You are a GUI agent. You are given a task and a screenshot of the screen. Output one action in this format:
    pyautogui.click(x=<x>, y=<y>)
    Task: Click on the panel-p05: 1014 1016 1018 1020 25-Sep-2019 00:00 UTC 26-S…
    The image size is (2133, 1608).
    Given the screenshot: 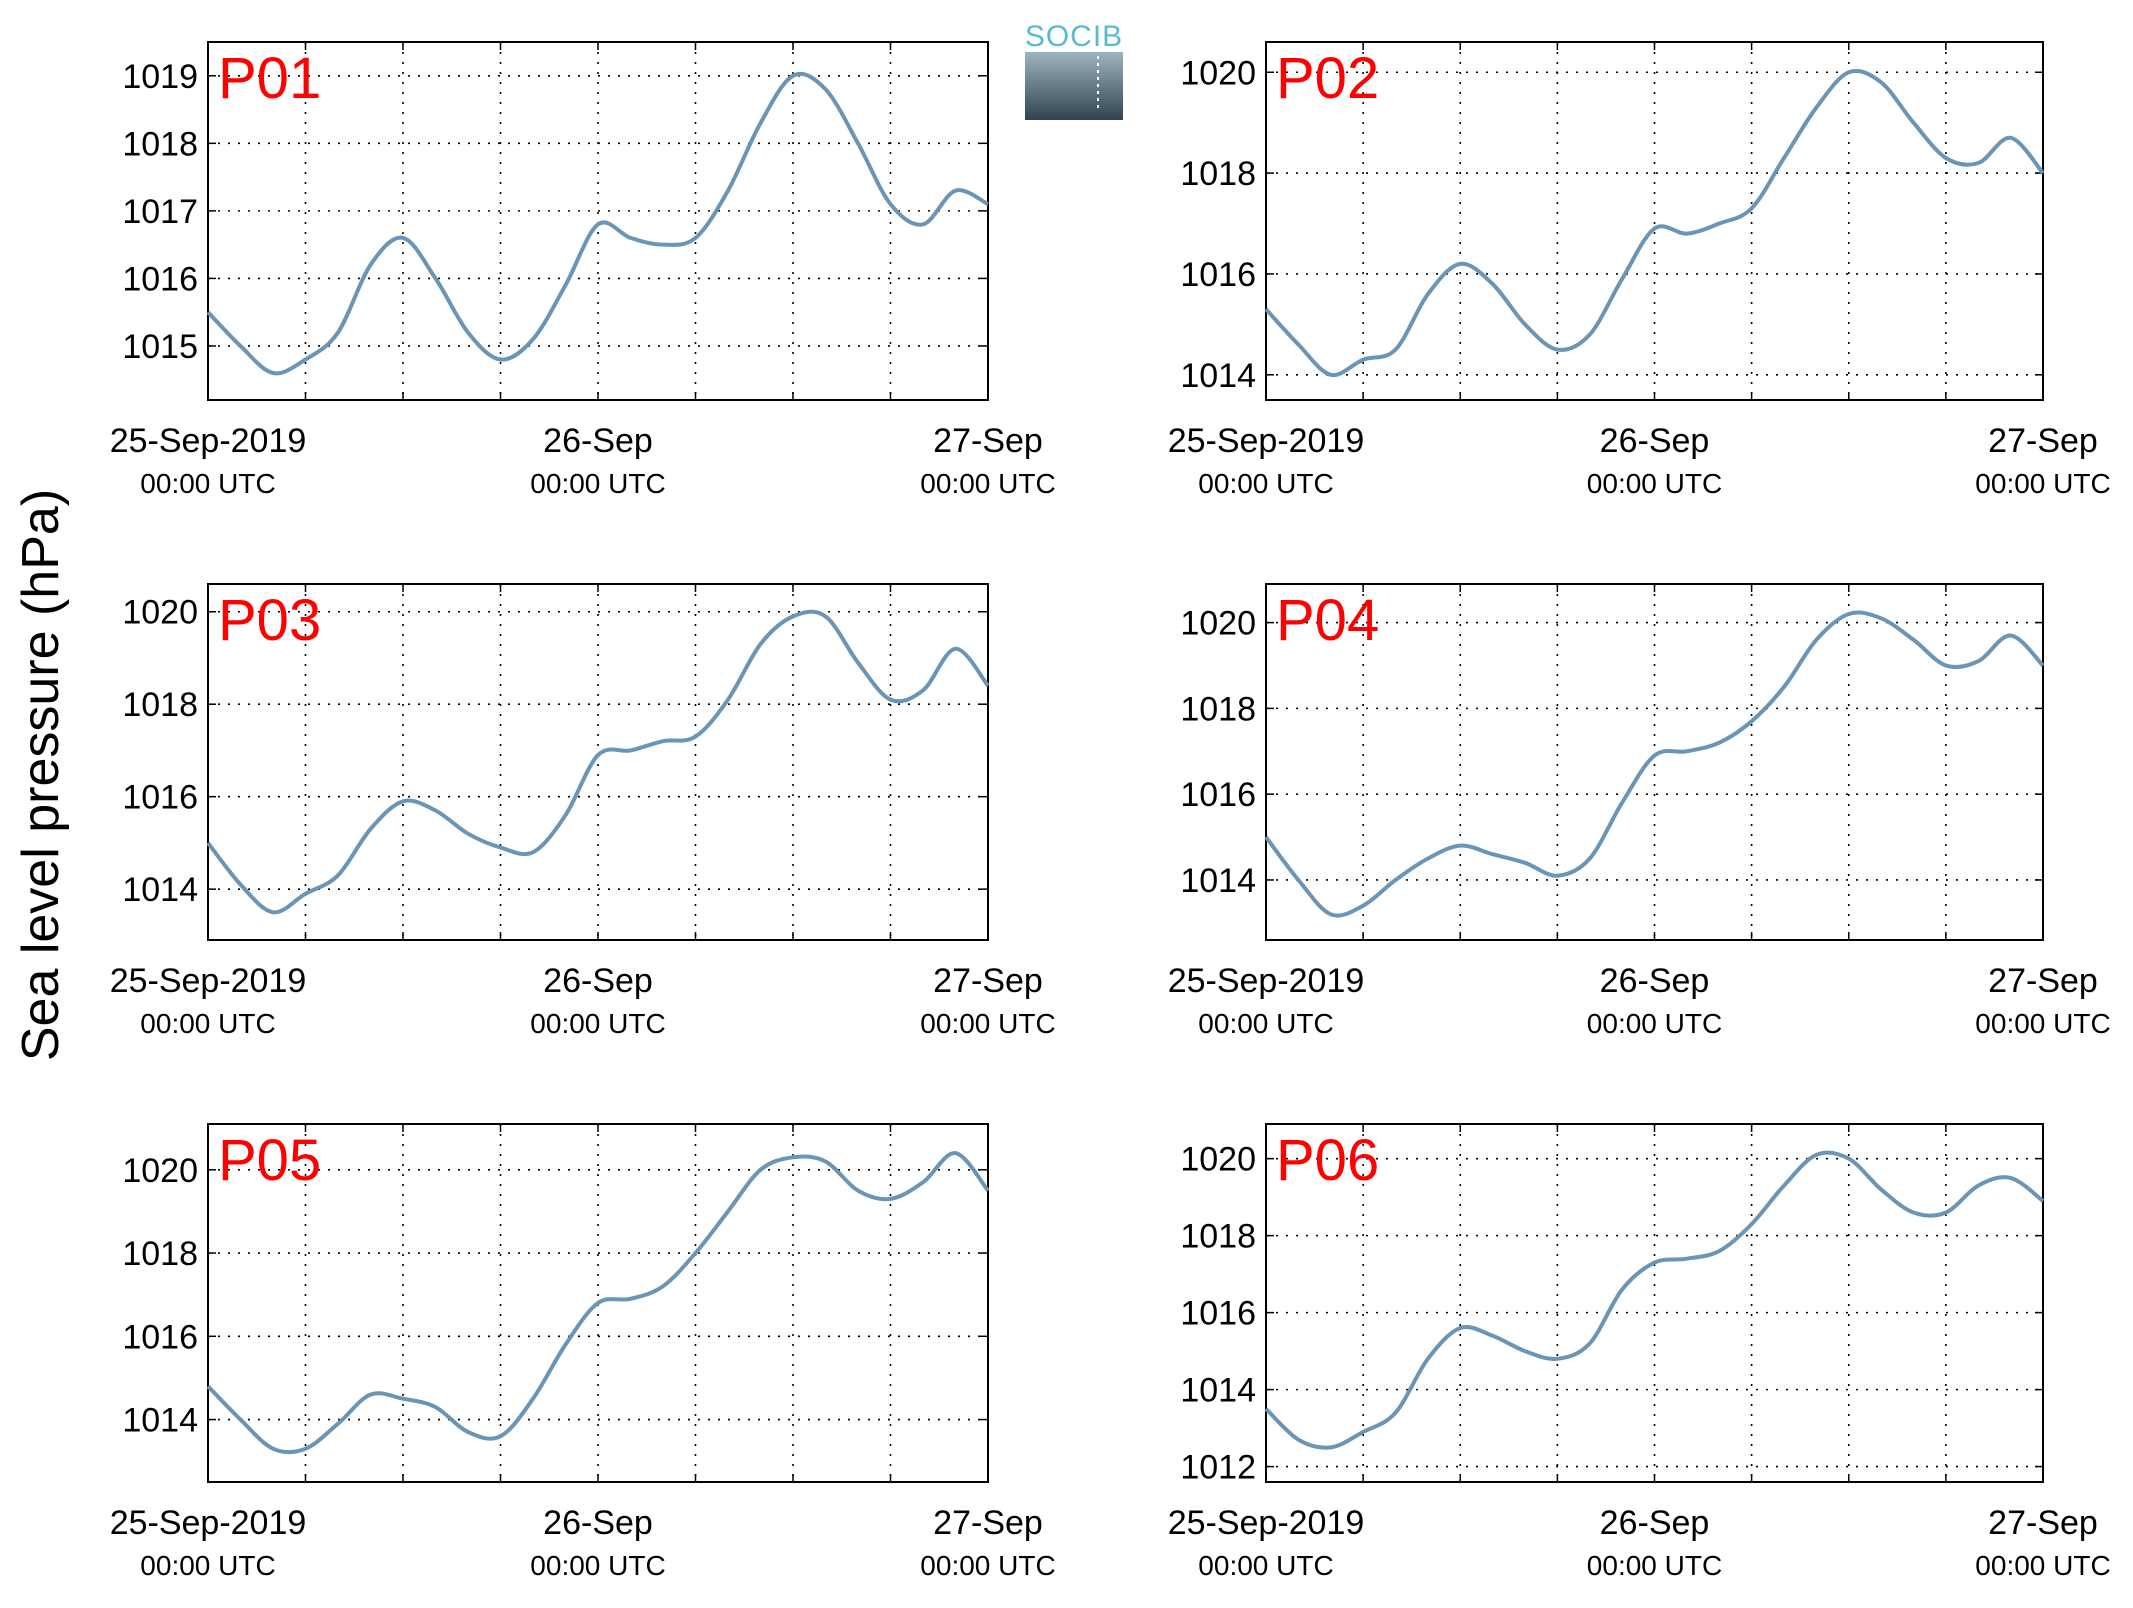 What is the action you would take?
    pyautogui.click(x=583, y=1352)
    